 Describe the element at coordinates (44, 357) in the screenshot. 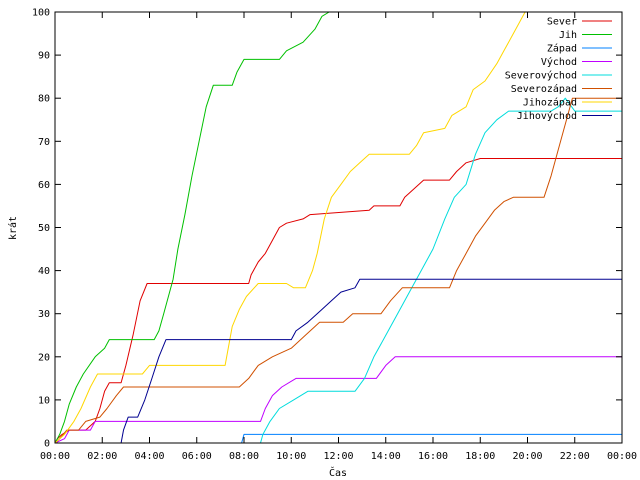

I see `y-tick-label: 20` at that location.